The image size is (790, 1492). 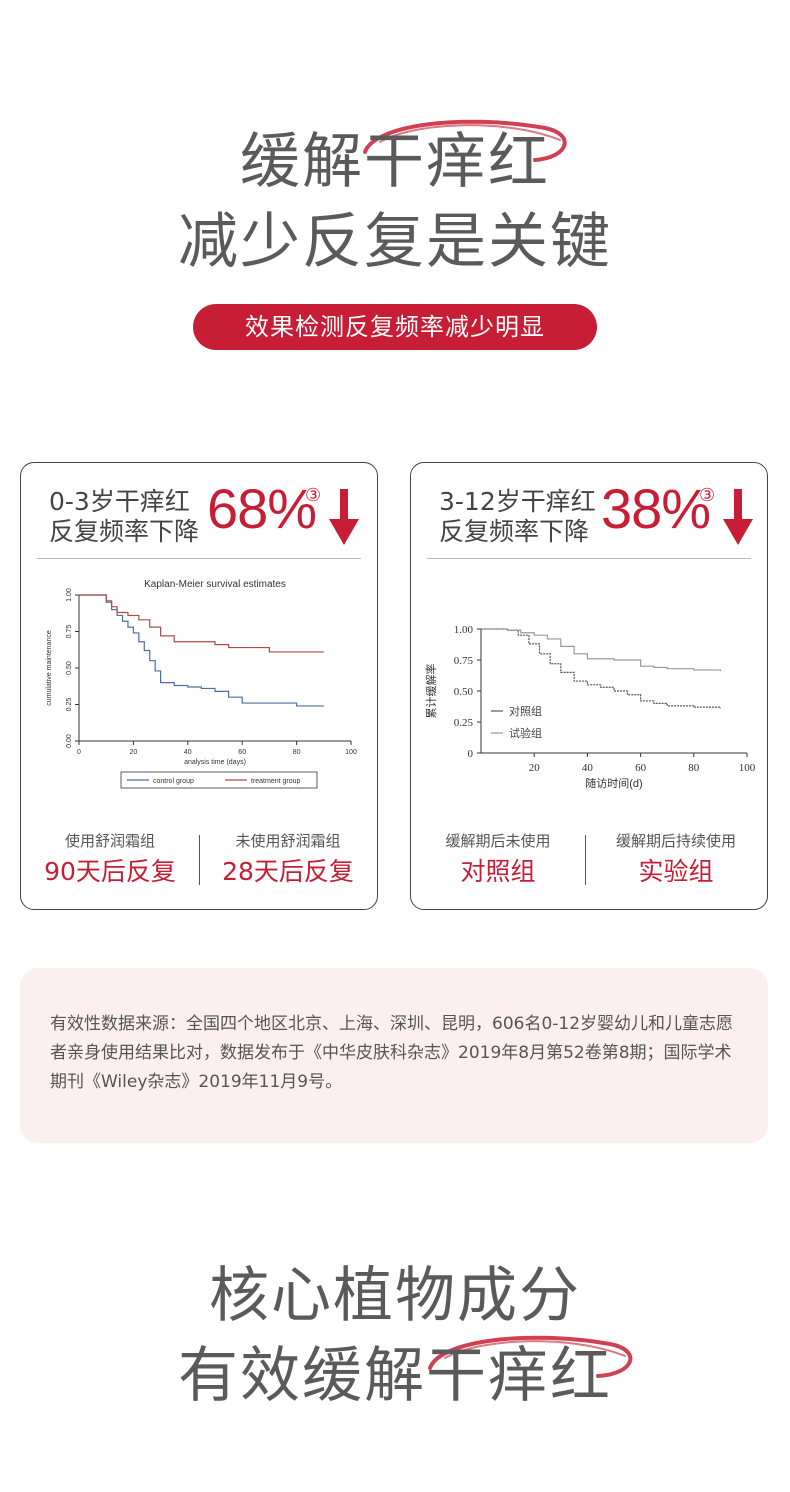 What do you see at coordinates (262, 508) in the screenshot?
I see `percent-drop: 68%` at bounding box center [262, 508].